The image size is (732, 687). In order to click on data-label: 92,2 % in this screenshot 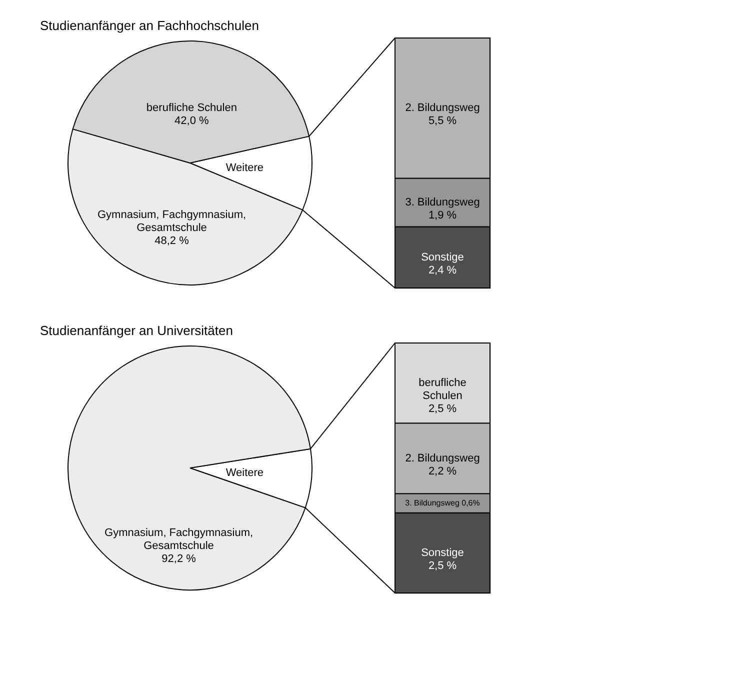, I will do `click(179, 558)`.